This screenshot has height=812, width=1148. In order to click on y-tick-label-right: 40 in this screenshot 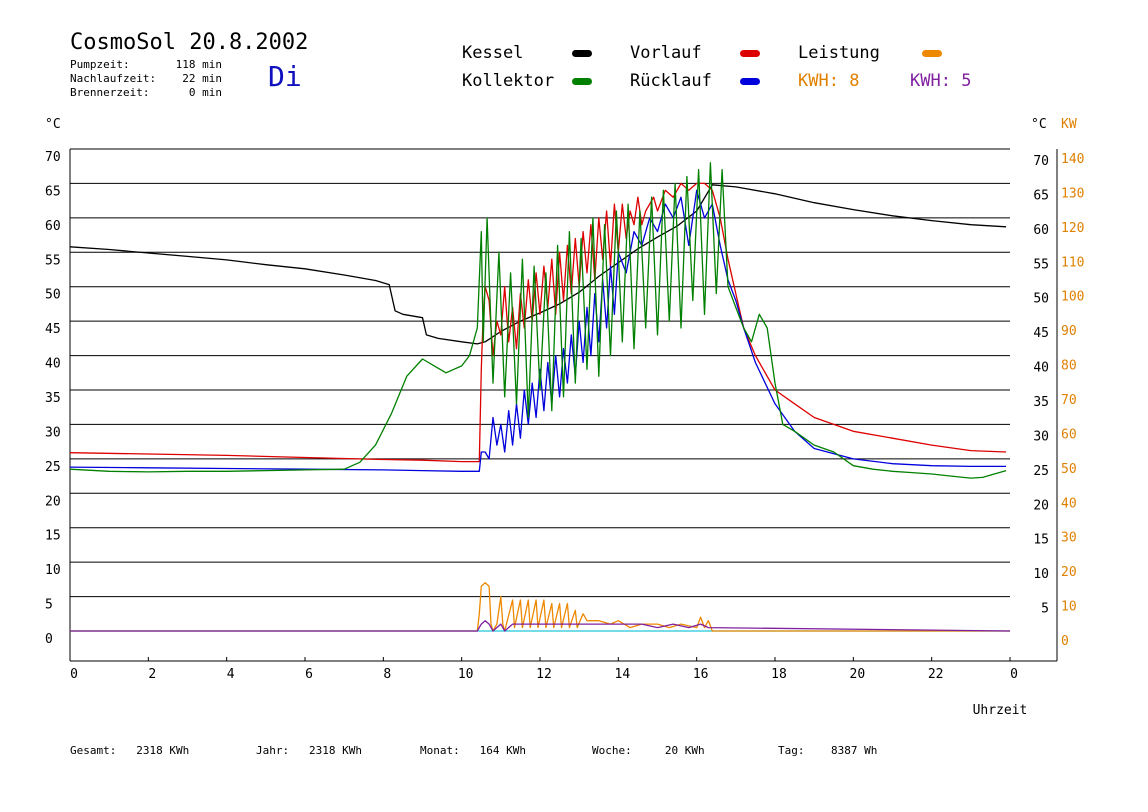, I will do `click(1041, 368)`.